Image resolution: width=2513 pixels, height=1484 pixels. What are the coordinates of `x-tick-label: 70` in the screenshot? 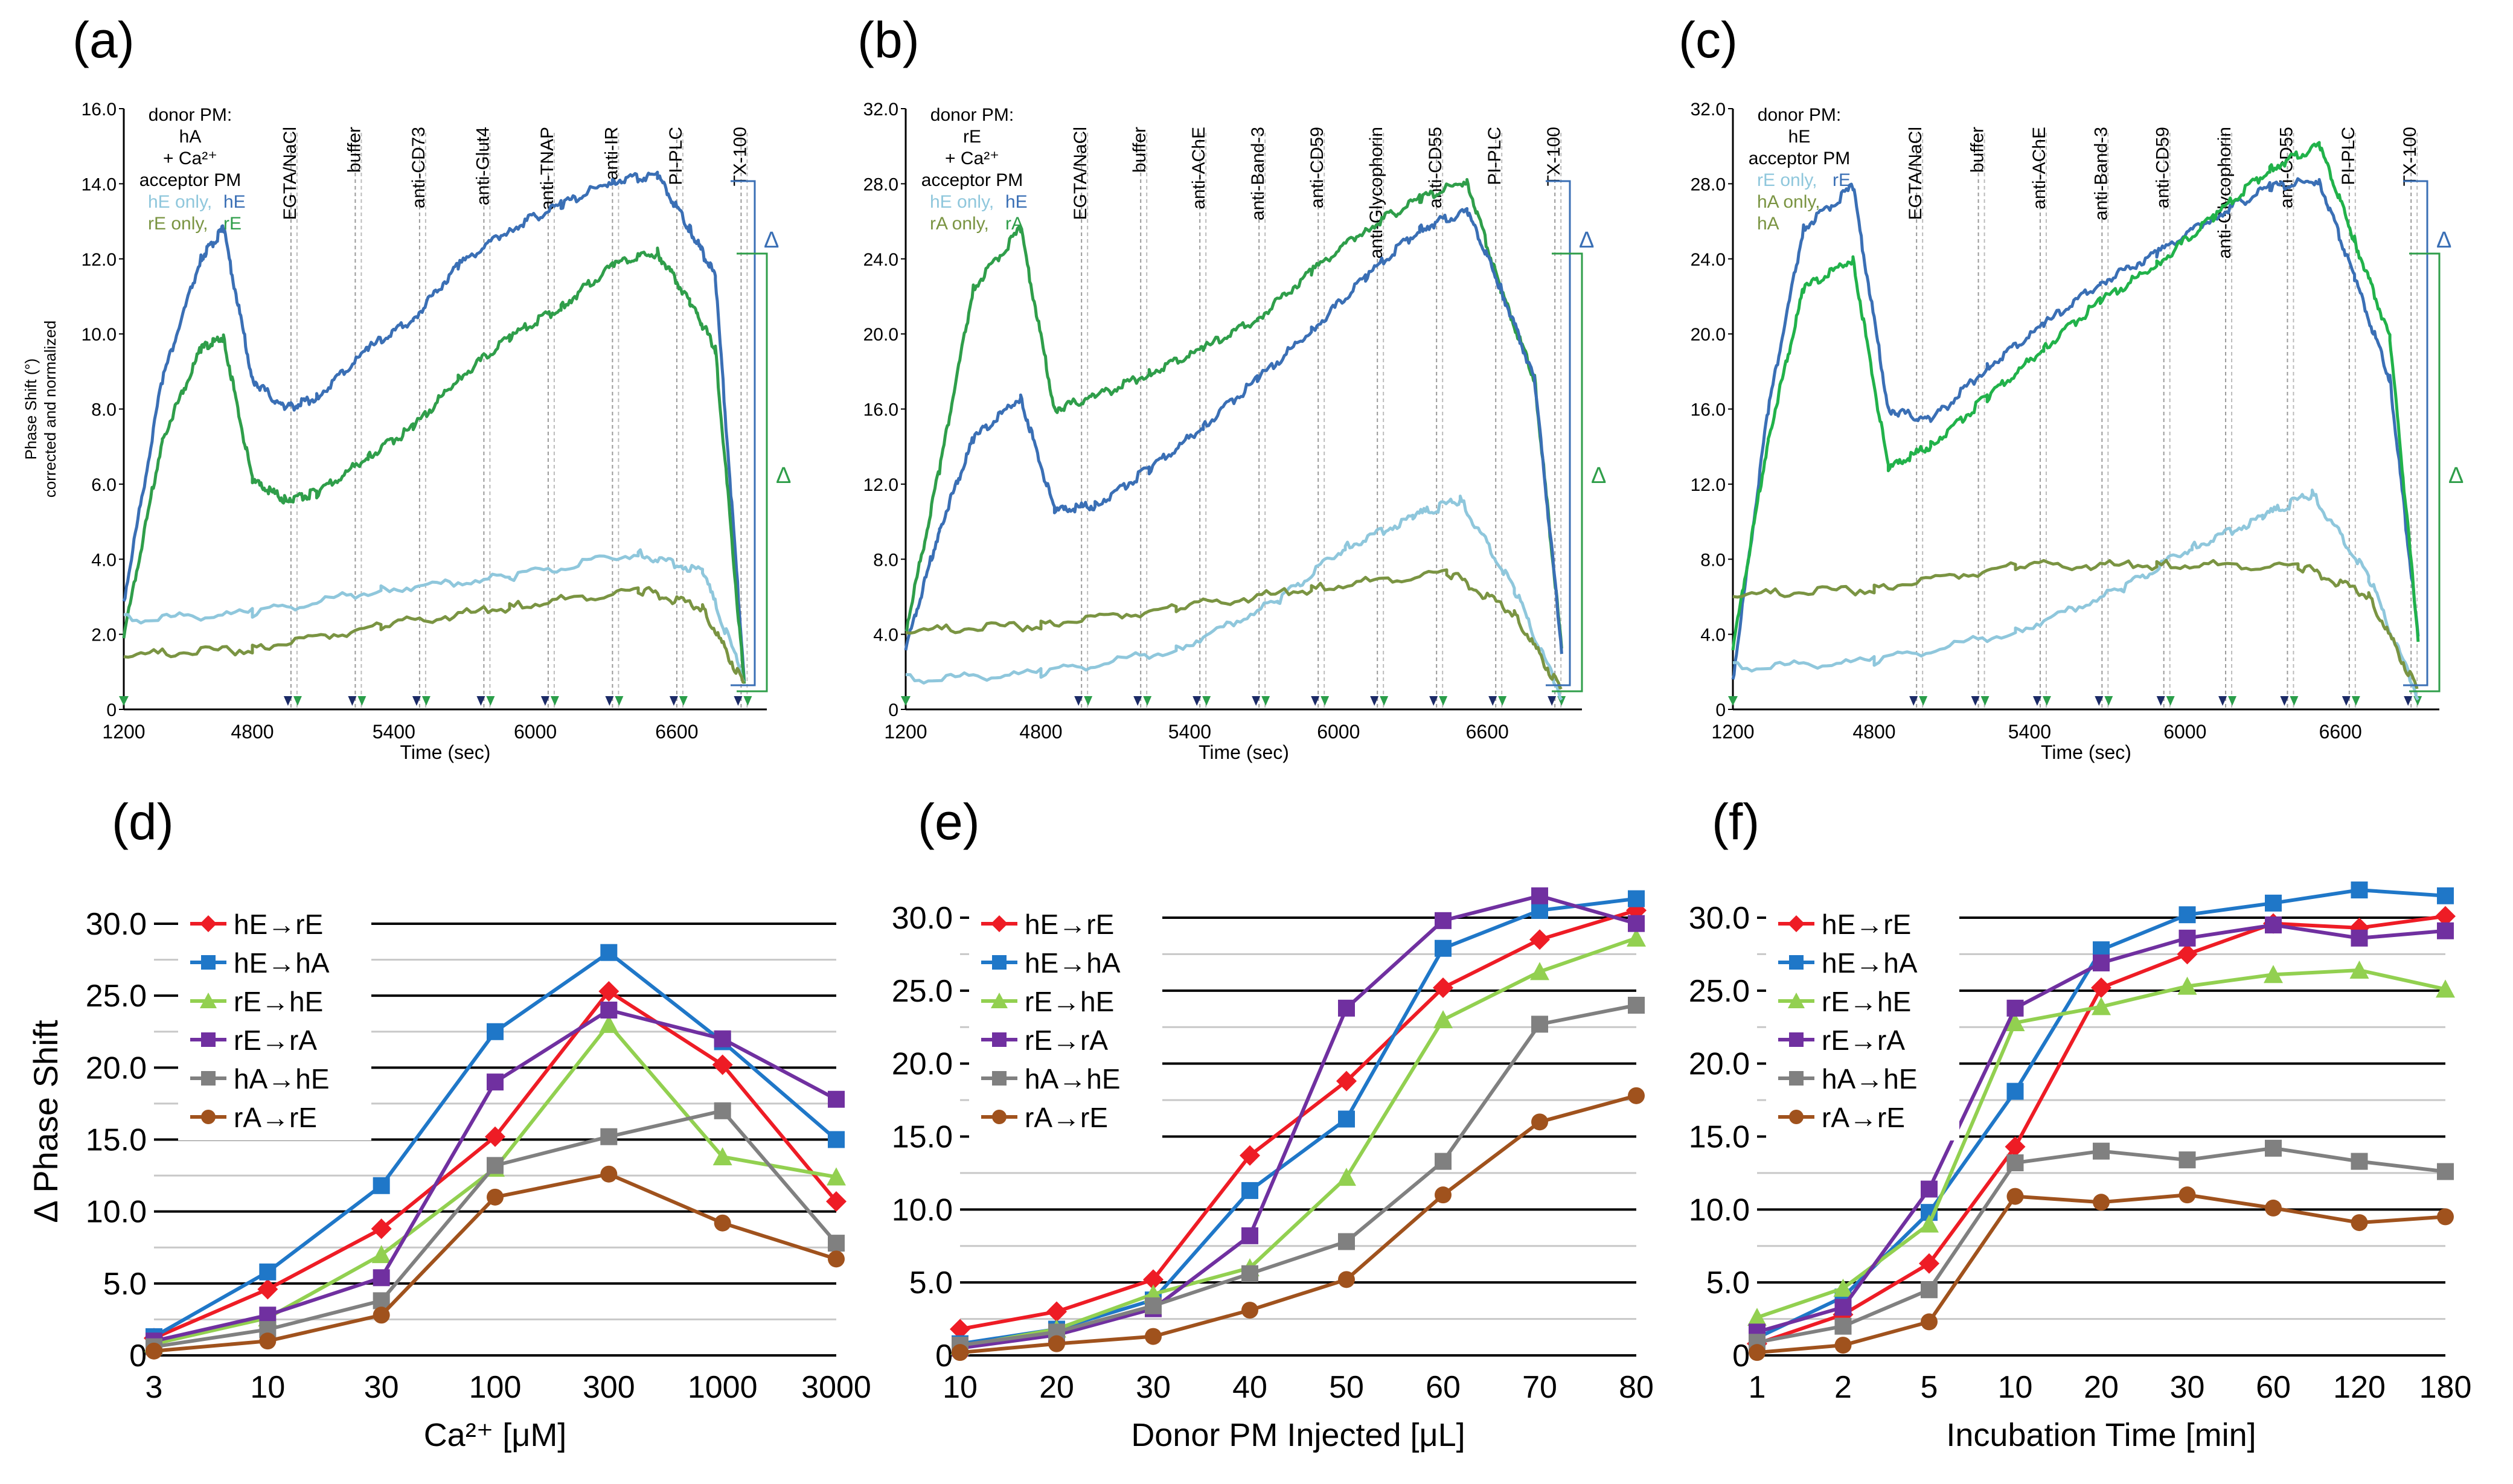 It's located at (1539, 1388).